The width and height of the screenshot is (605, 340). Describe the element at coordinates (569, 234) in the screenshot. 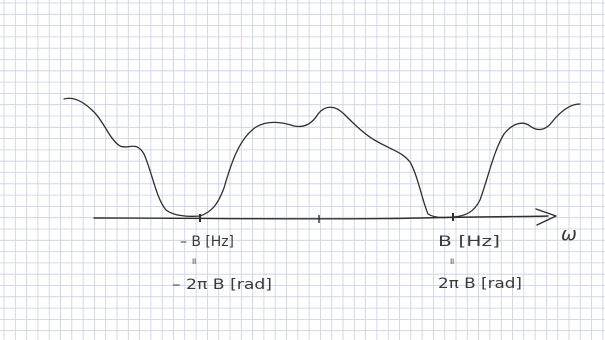

I see `axis-label-omega: ω` at that location.